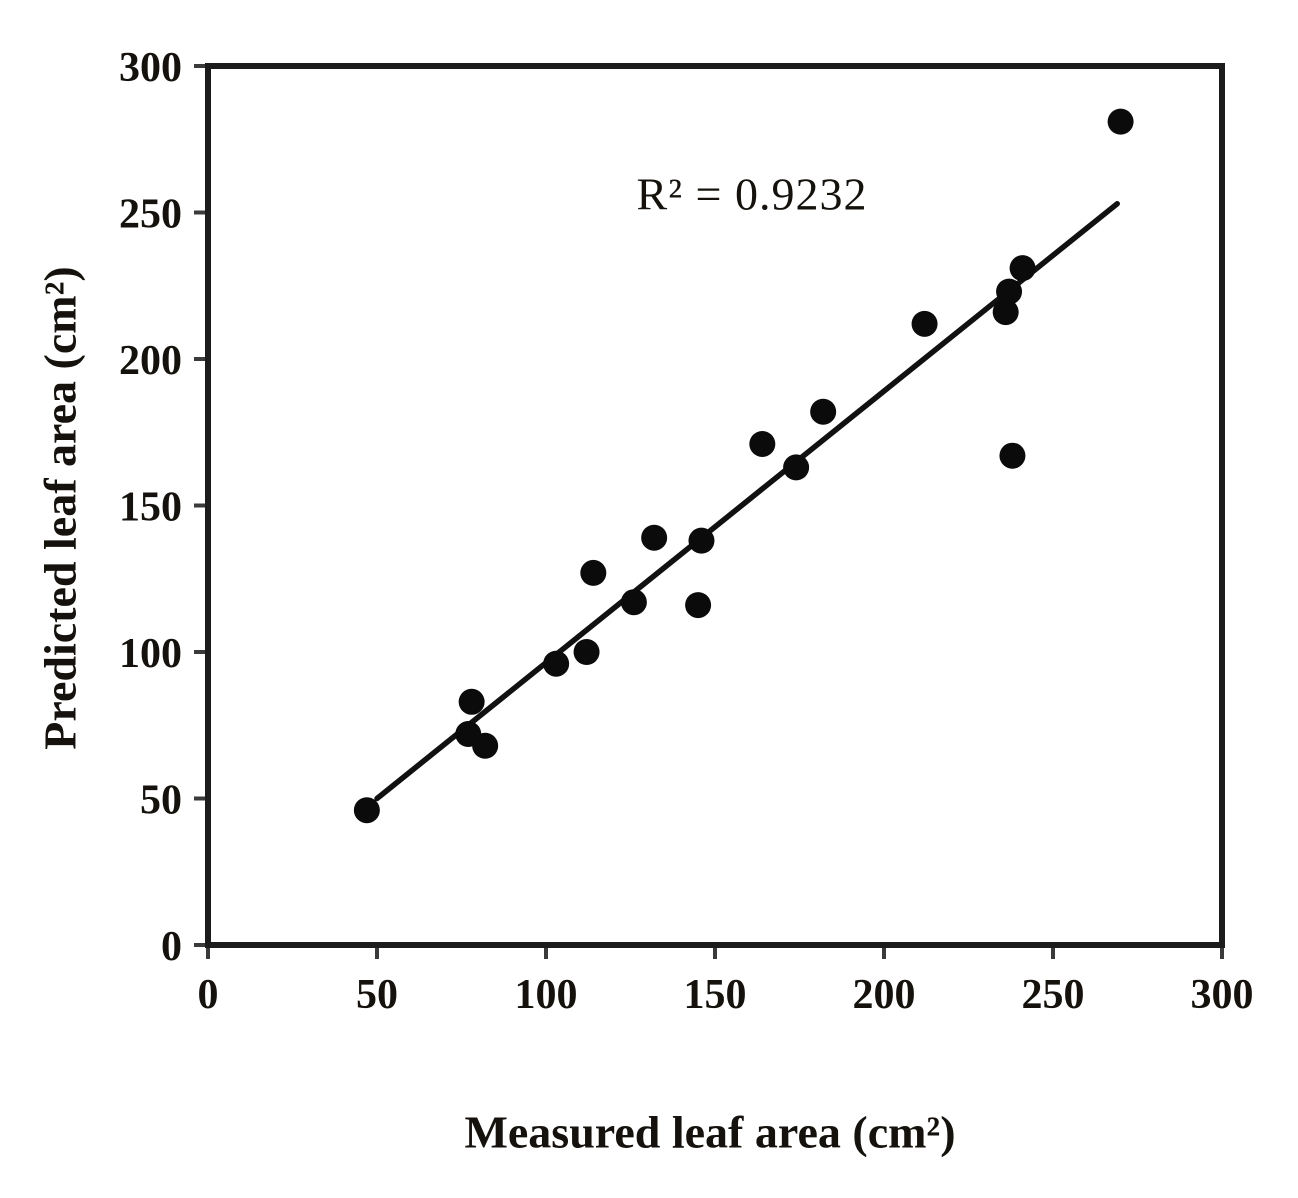 This screenshot has height=1198, width=1298. I want to click on y-tick-label: 0, so click(171, 947).